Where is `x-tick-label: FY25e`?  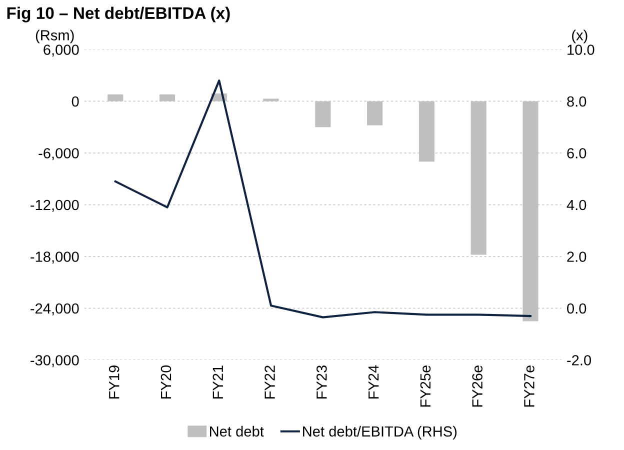 x-tick-label: FY25e is located at coordinates (425, 386).